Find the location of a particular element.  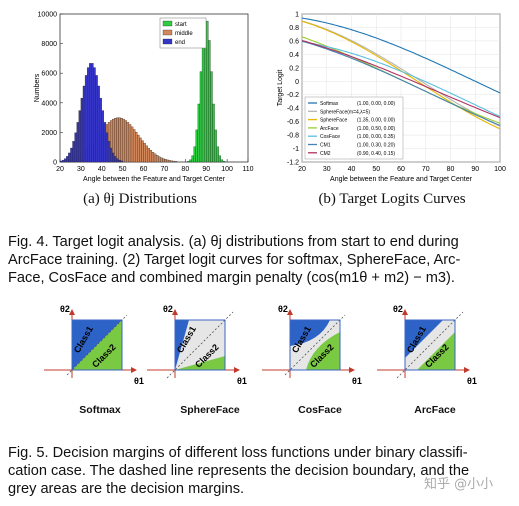

legend-label: start is located at coordinates (181, 25).